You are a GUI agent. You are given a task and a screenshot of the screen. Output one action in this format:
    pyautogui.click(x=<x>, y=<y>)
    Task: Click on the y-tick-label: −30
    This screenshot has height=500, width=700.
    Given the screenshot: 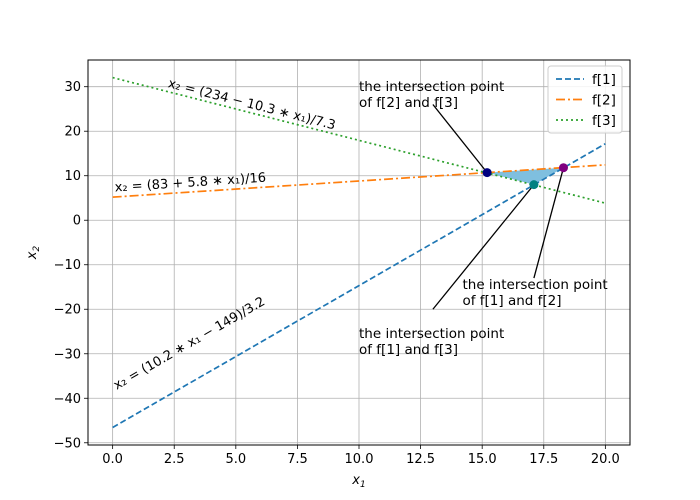 What is the action you would take?
    pyautogui.click(x=67, y=354)
    